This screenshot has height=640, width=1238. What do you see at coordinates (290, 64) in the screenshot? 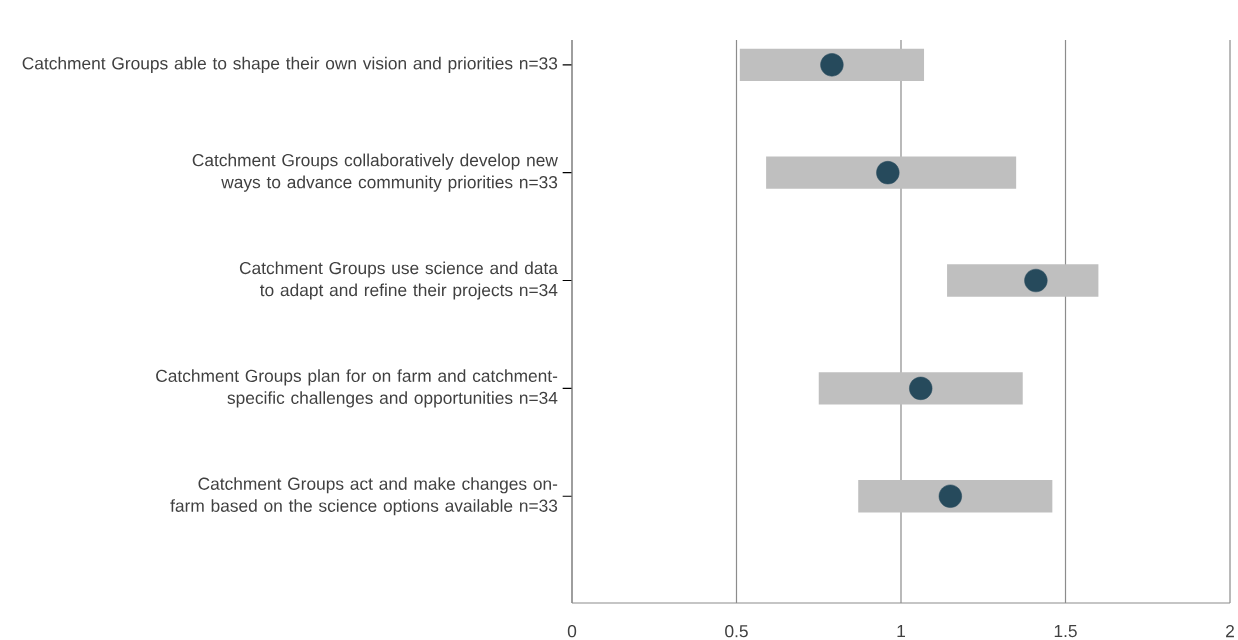
I see `y-tick-label: Catchment Groups able to shape their own vision and priorities n=33` at bounding box center [290, 64].